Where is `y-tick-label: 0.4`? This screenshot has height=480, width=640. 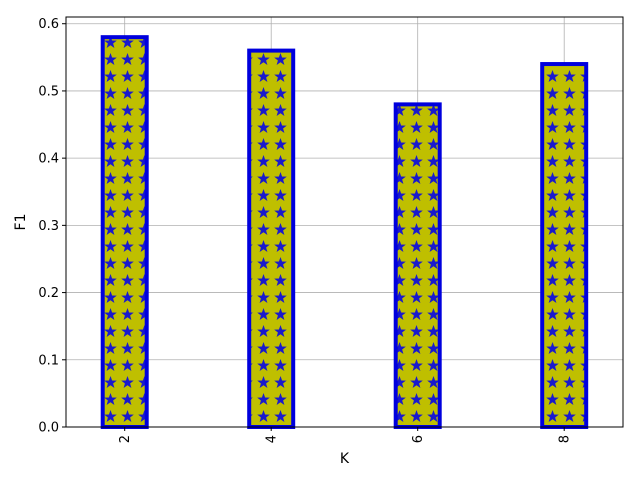 y-tick-label: 0.4 is located at coordinates (48, 159).